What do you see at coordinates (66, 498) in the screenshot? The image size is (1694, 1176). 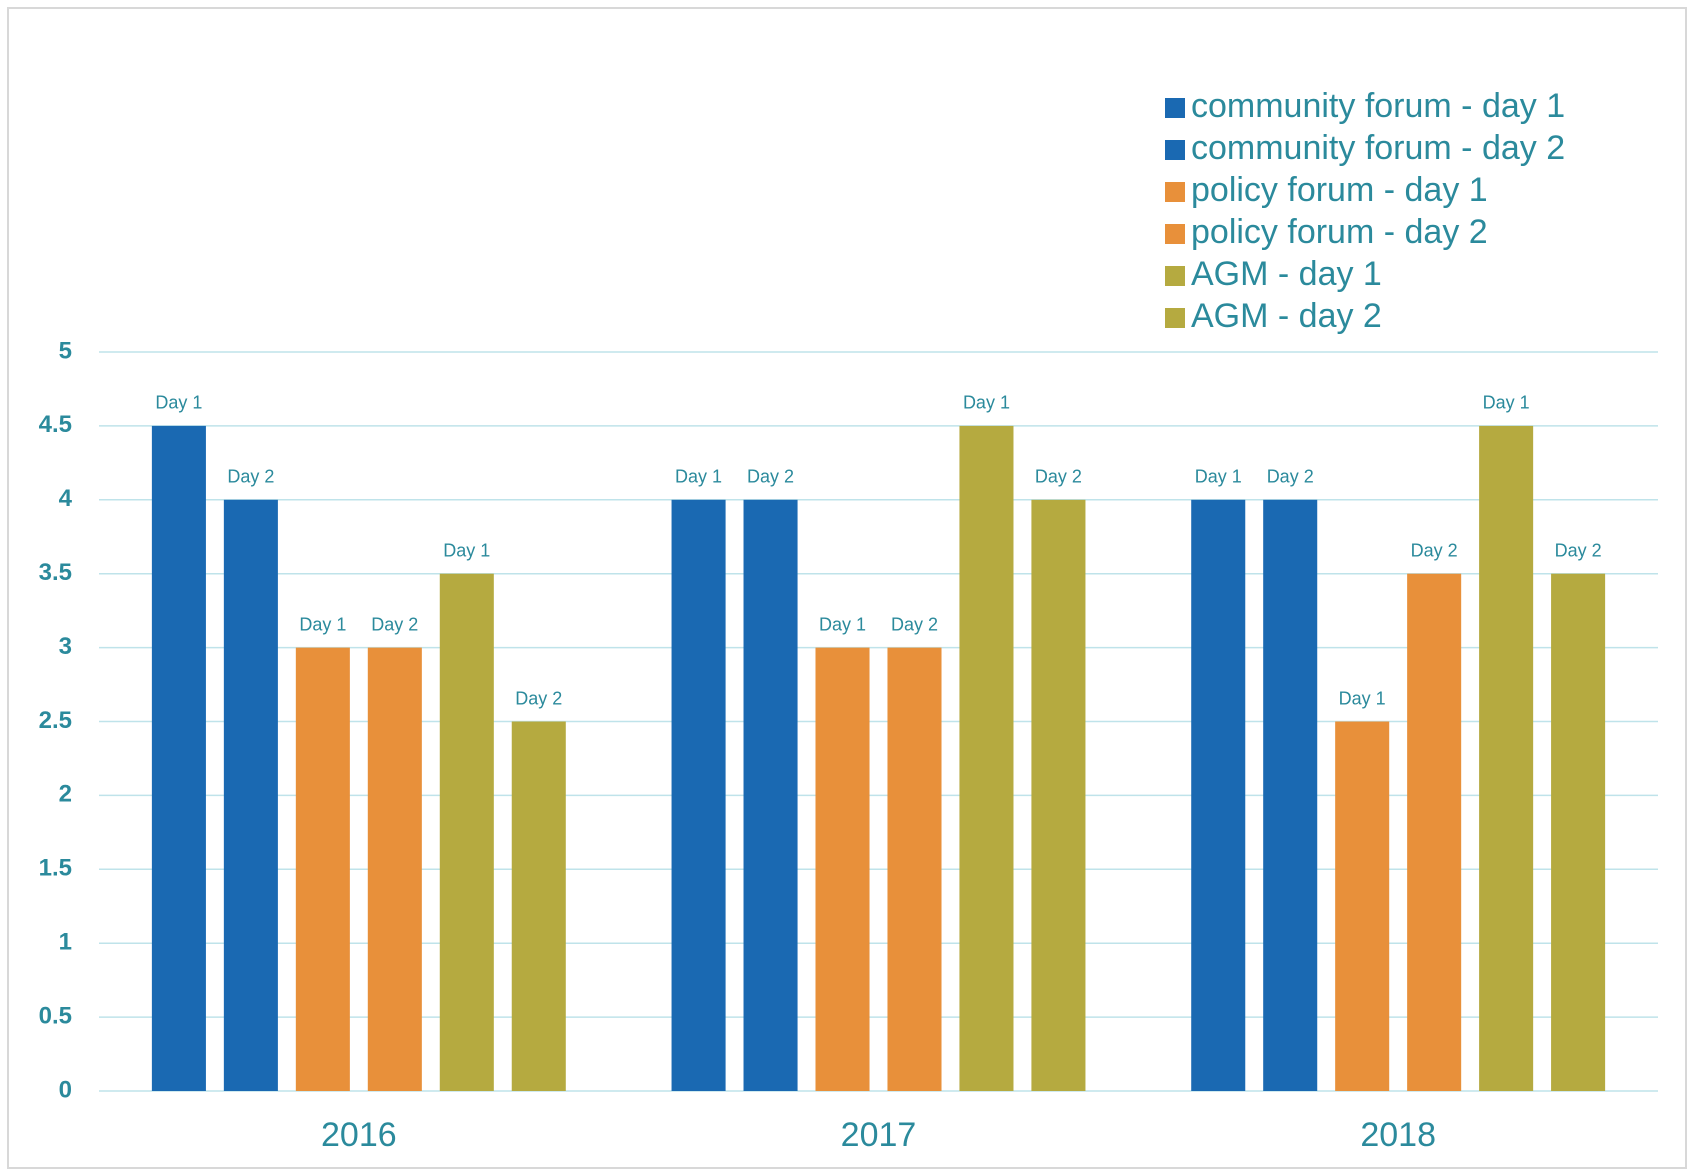 I see `y-tick-label: 4` at bounding box center [66, 498].